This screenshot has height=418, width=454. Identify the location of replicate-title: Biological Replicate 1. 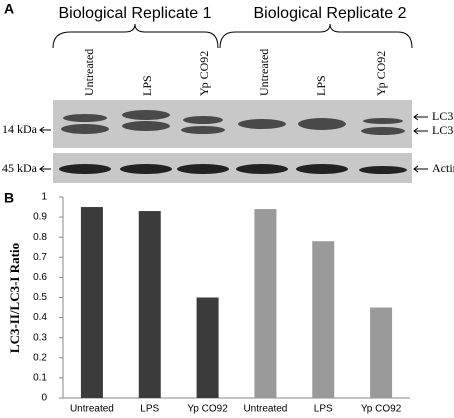
(135, 13).